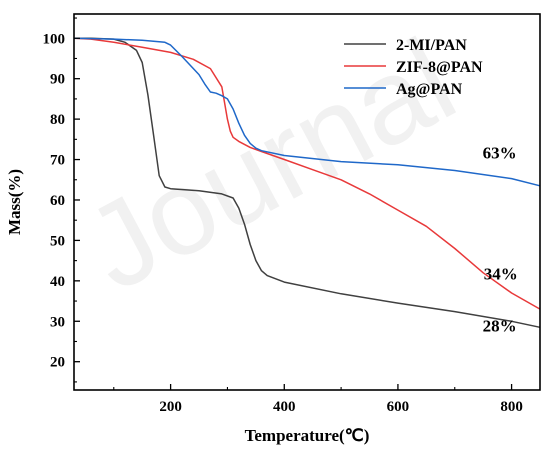  What do you see at coordinates (429, 89) in the screenshot?
I see `legend-label-3: Ag@PAN` at bounding box center [429, 89].